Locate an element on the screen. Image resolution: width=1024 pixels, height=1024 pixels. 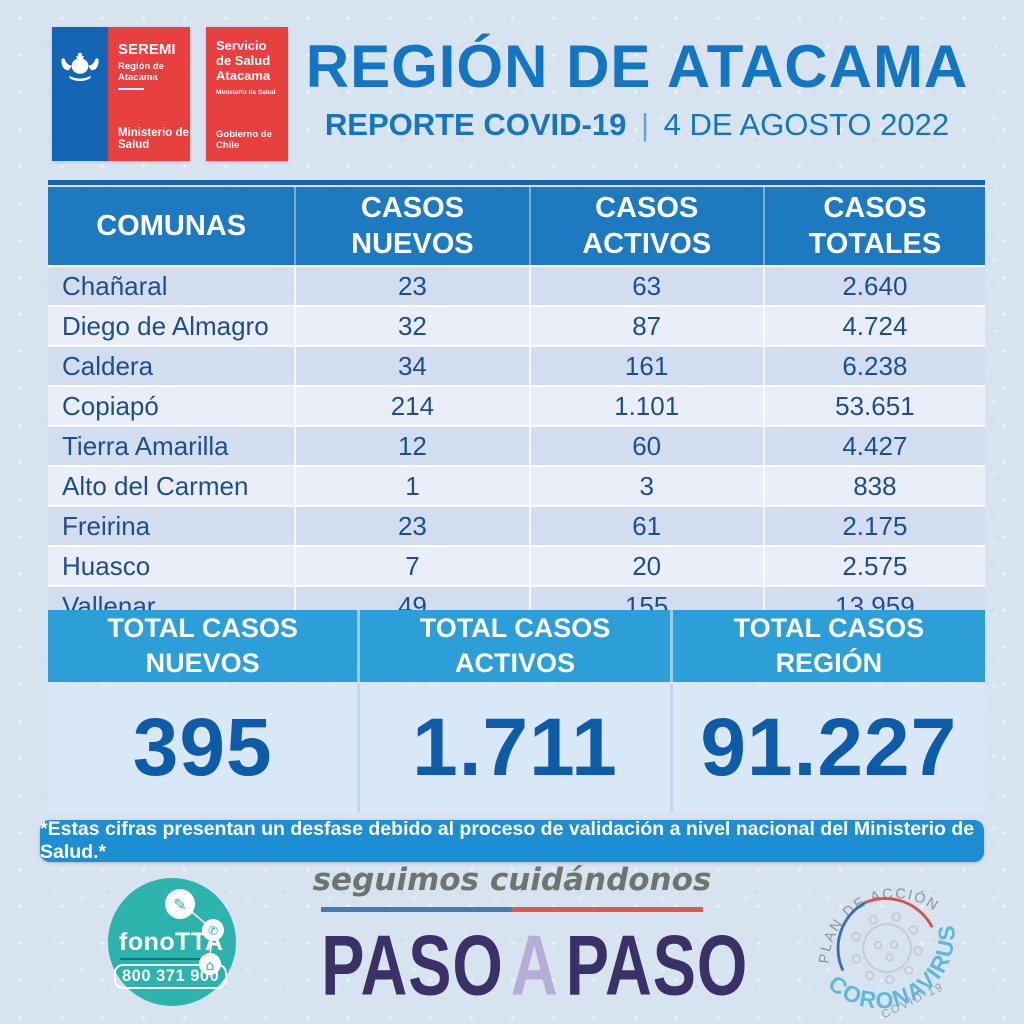
logo-blue-panel is located at coordinates (80, 94).